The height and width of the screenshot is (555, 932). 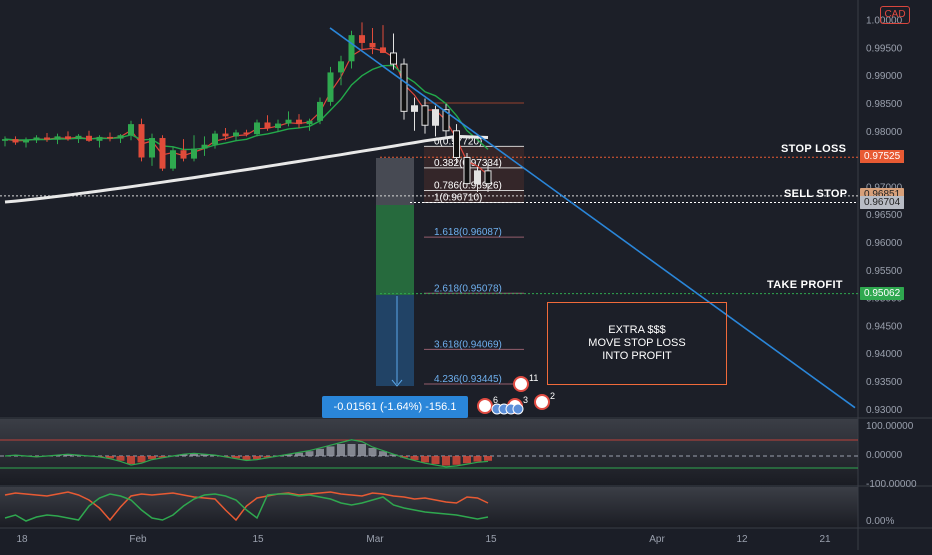 I want to click on fib-level-label: 0.786(0.96926), so click(x=468, y=186).